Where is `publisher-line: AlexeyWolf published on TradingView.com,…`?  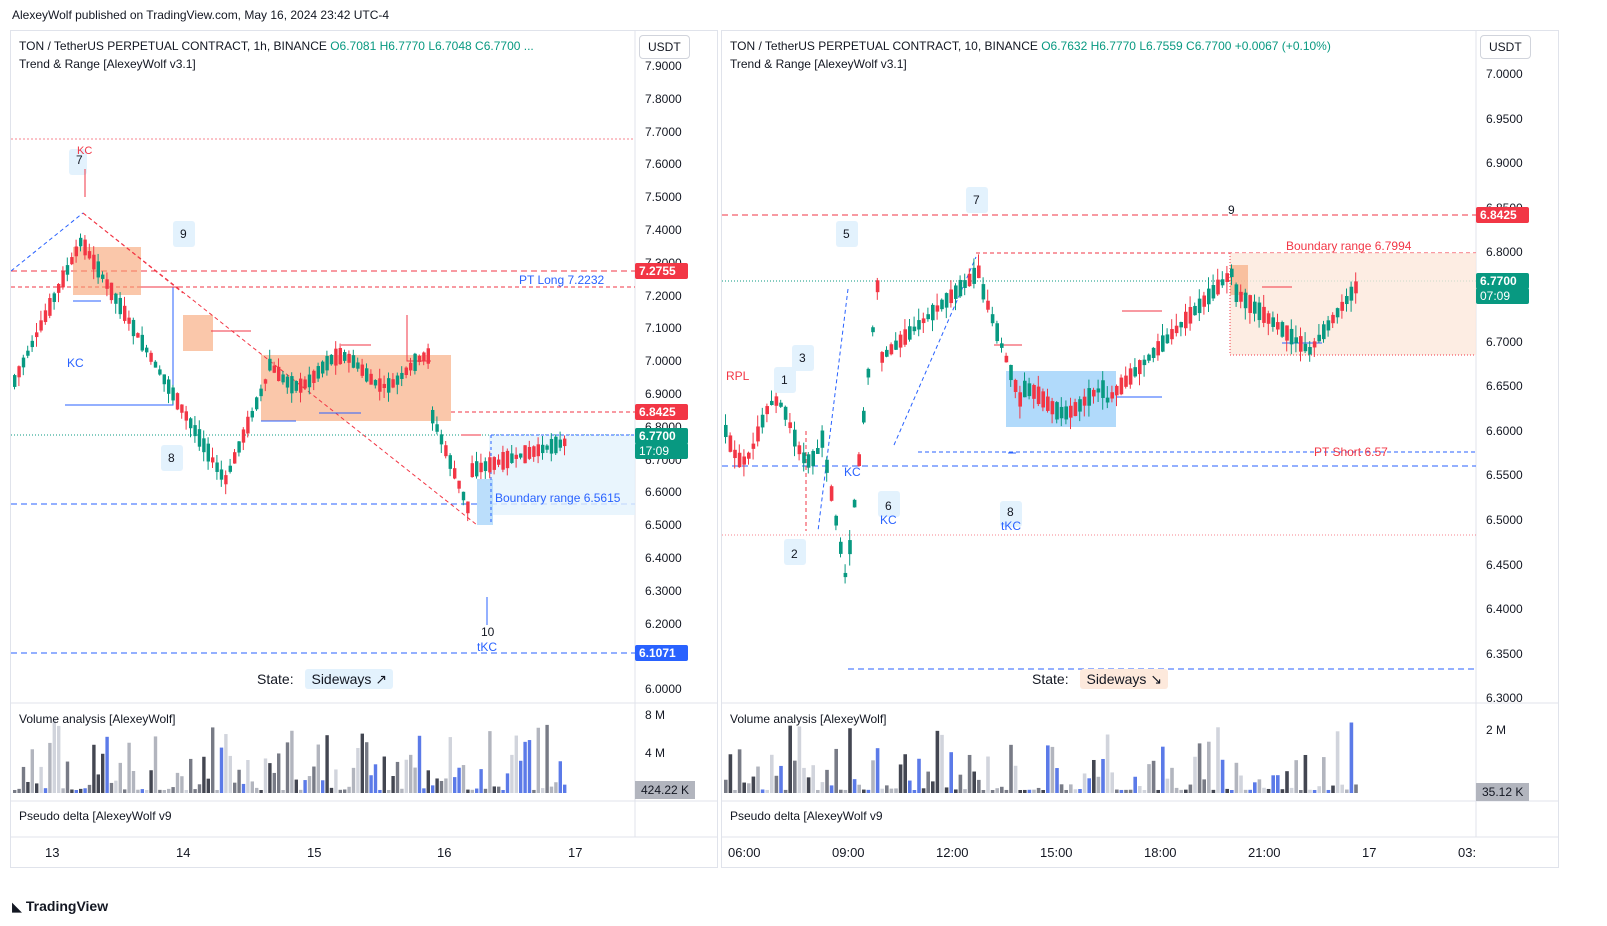 publisher-line: AlexeyWolf published on TradingView.com,… is located at coordinates (201, 15).